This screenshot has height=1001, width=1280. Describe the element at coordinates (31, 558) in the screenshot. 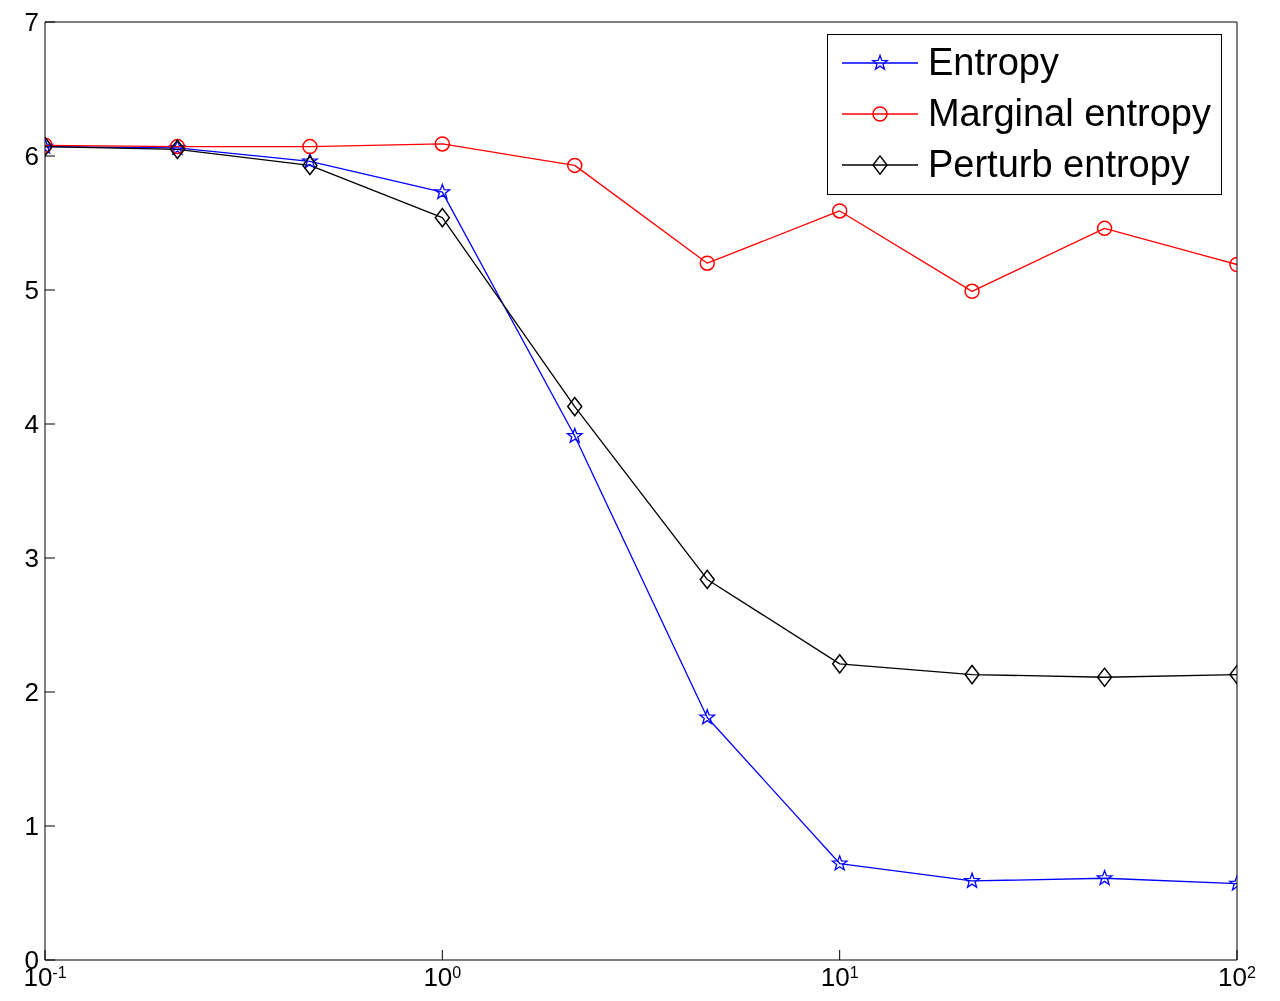

I see `y-tick-label: 3` at that location.